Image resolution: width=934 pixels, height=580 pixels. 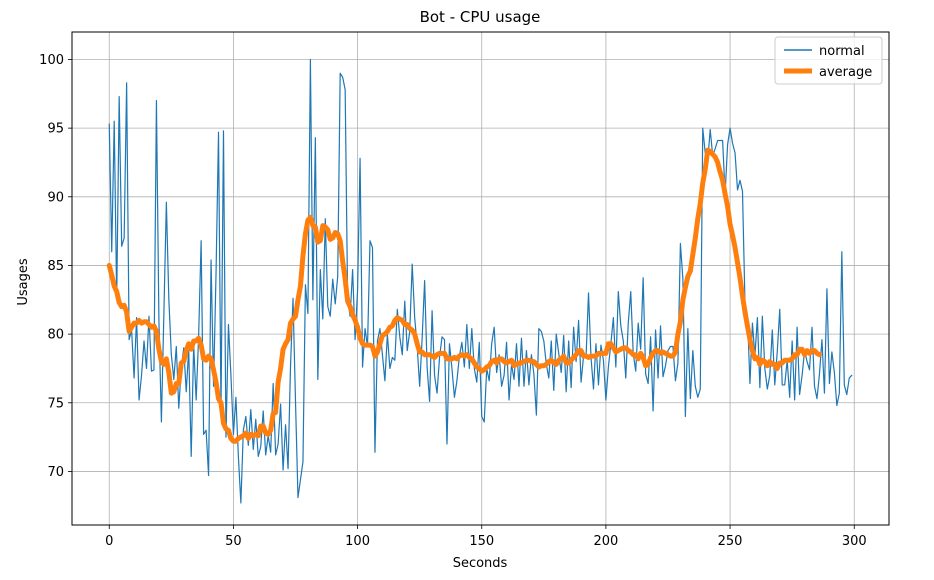 What do you see at coordinates (481, 541) in the screenshot?
I see `x-tick-label: 150` at bounding box center [481, 541].